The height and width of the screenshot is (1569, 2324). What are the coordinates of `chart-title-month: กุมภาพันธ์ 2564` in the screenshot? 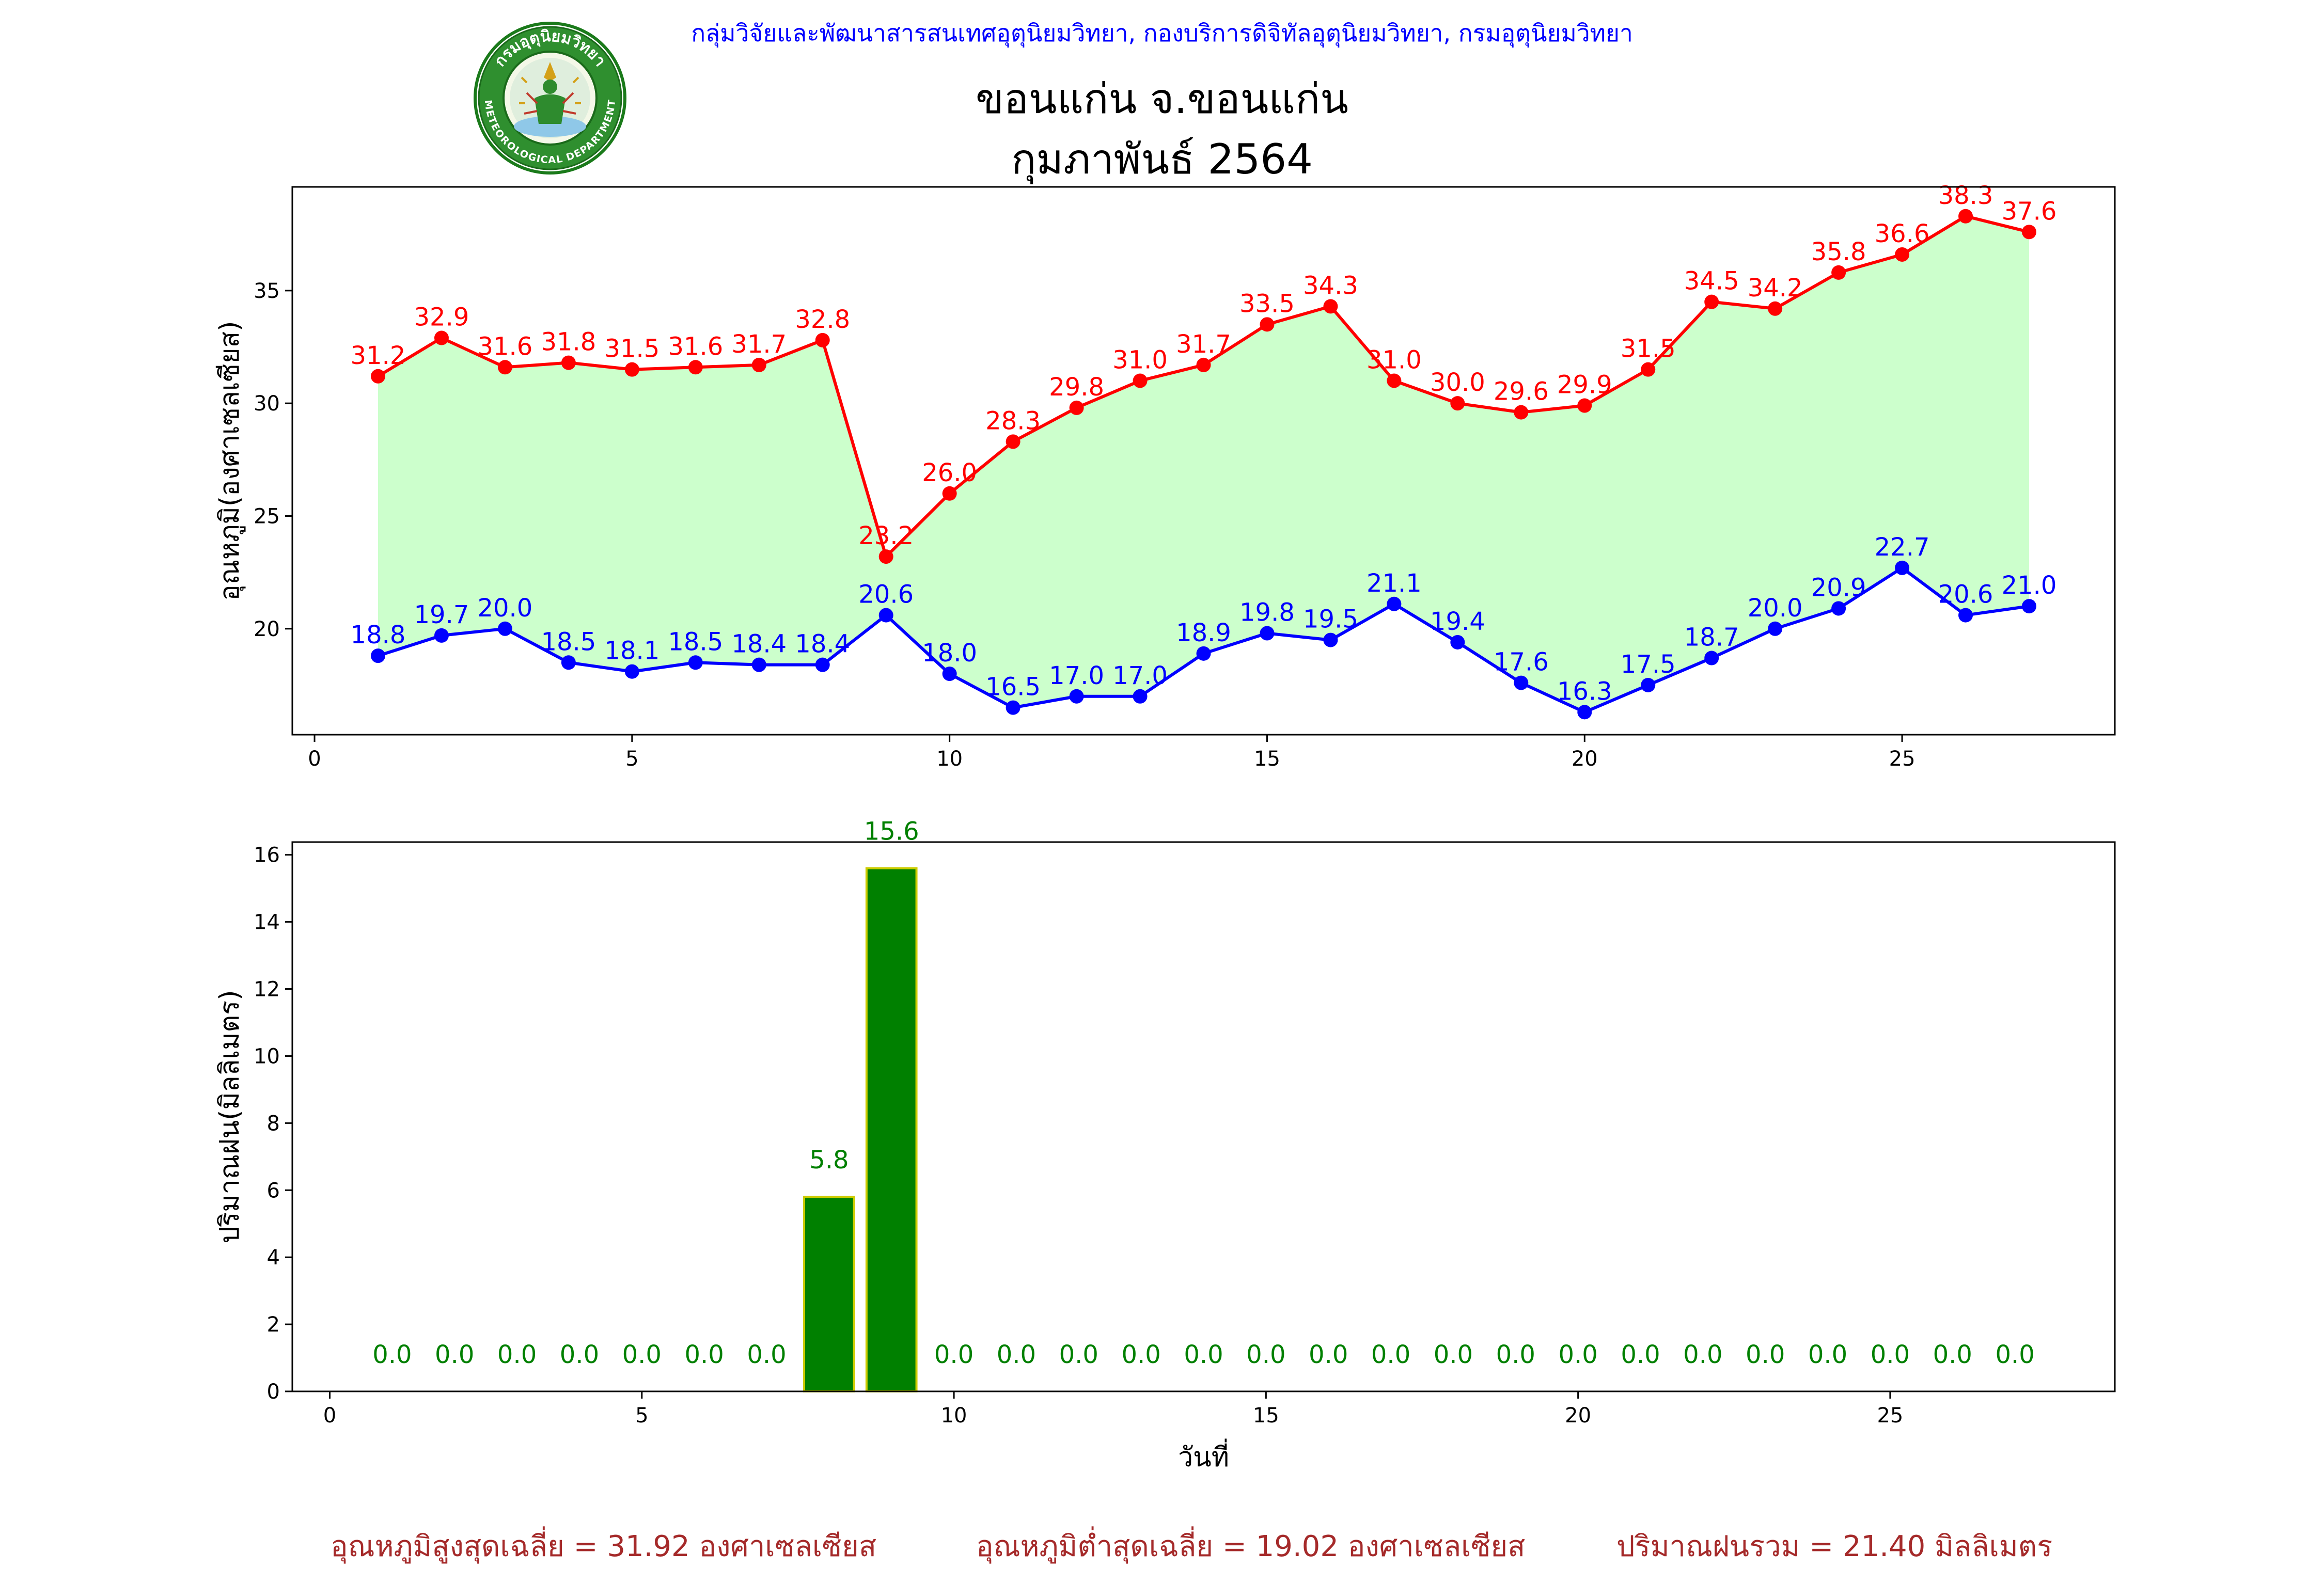 It's located at (1162, 159).